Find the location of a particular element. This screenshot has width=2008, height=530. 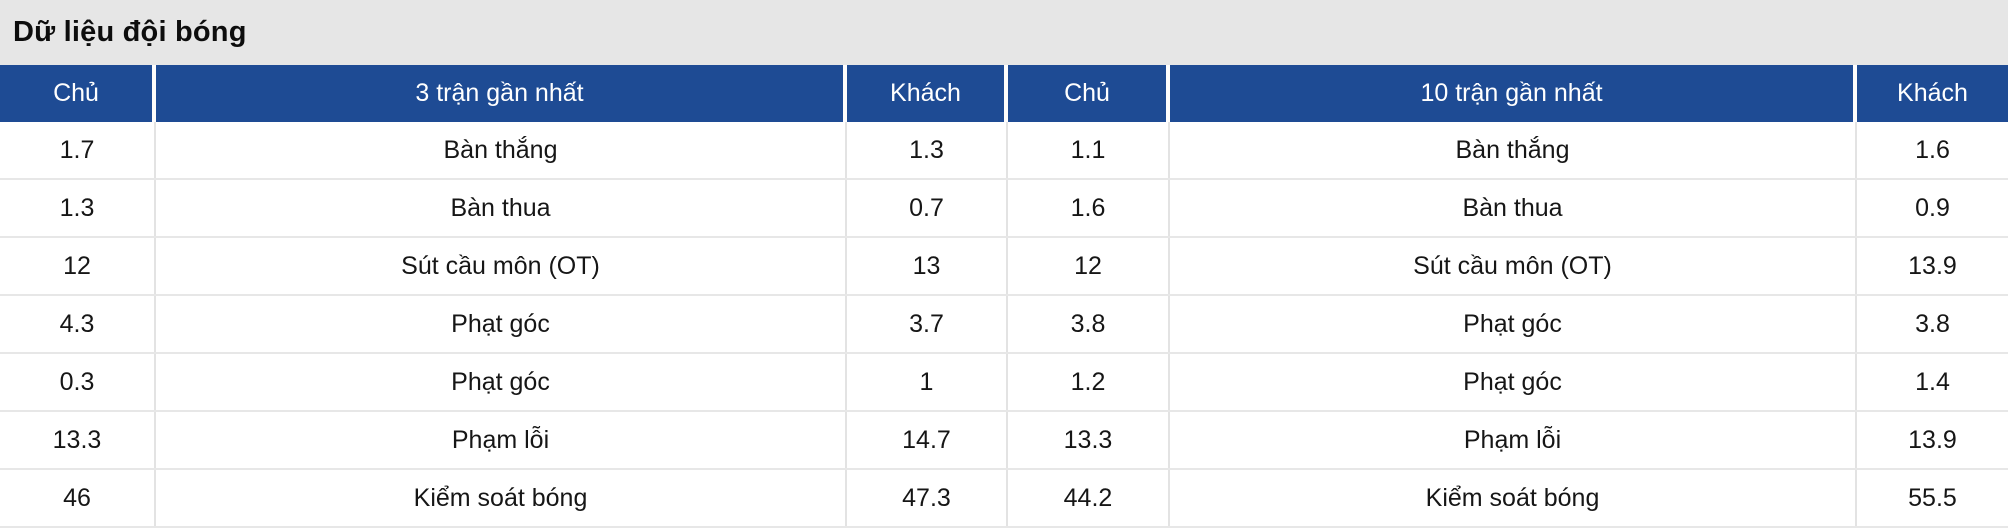

cell-away-last10: 1.4 is located at coordinates (1932, 381).